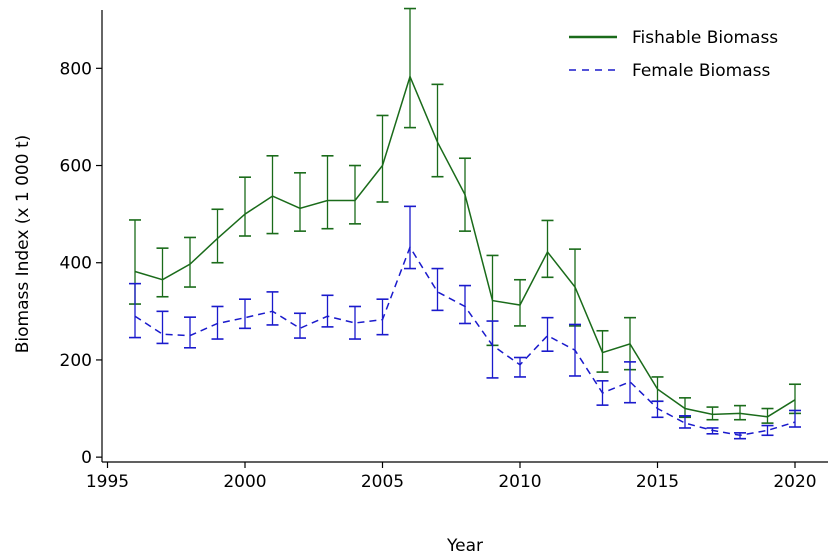  Describe the element at coordinates (76, 361) in the screenshot. I see `y-tick-label: 200` at that location.